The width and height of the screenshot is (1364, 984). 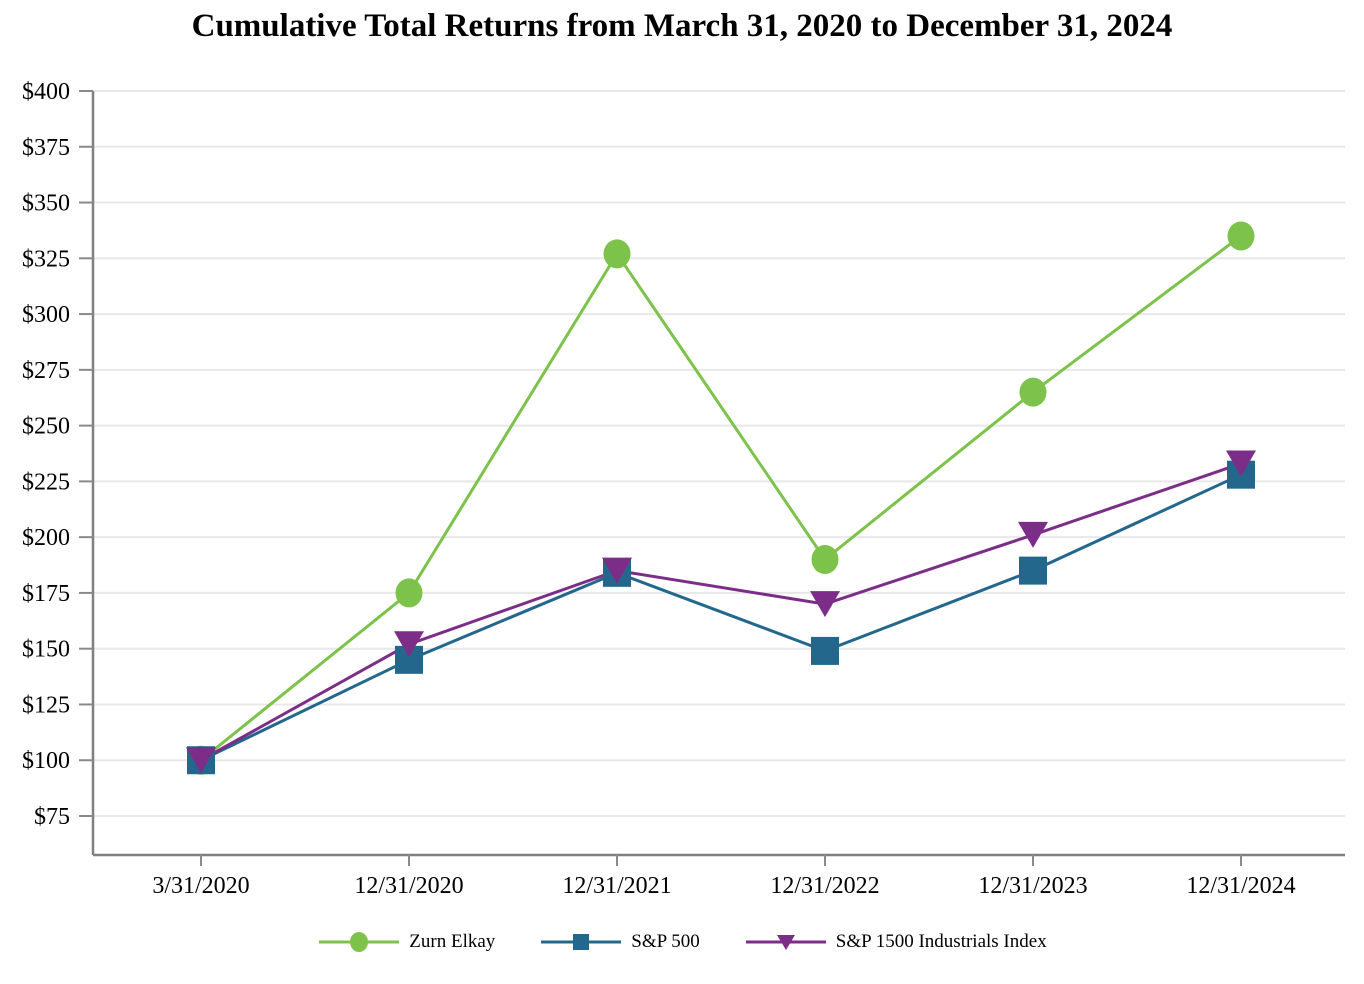 I want to click on y-axis-tick-label: $175, so click(x=46, y=594).